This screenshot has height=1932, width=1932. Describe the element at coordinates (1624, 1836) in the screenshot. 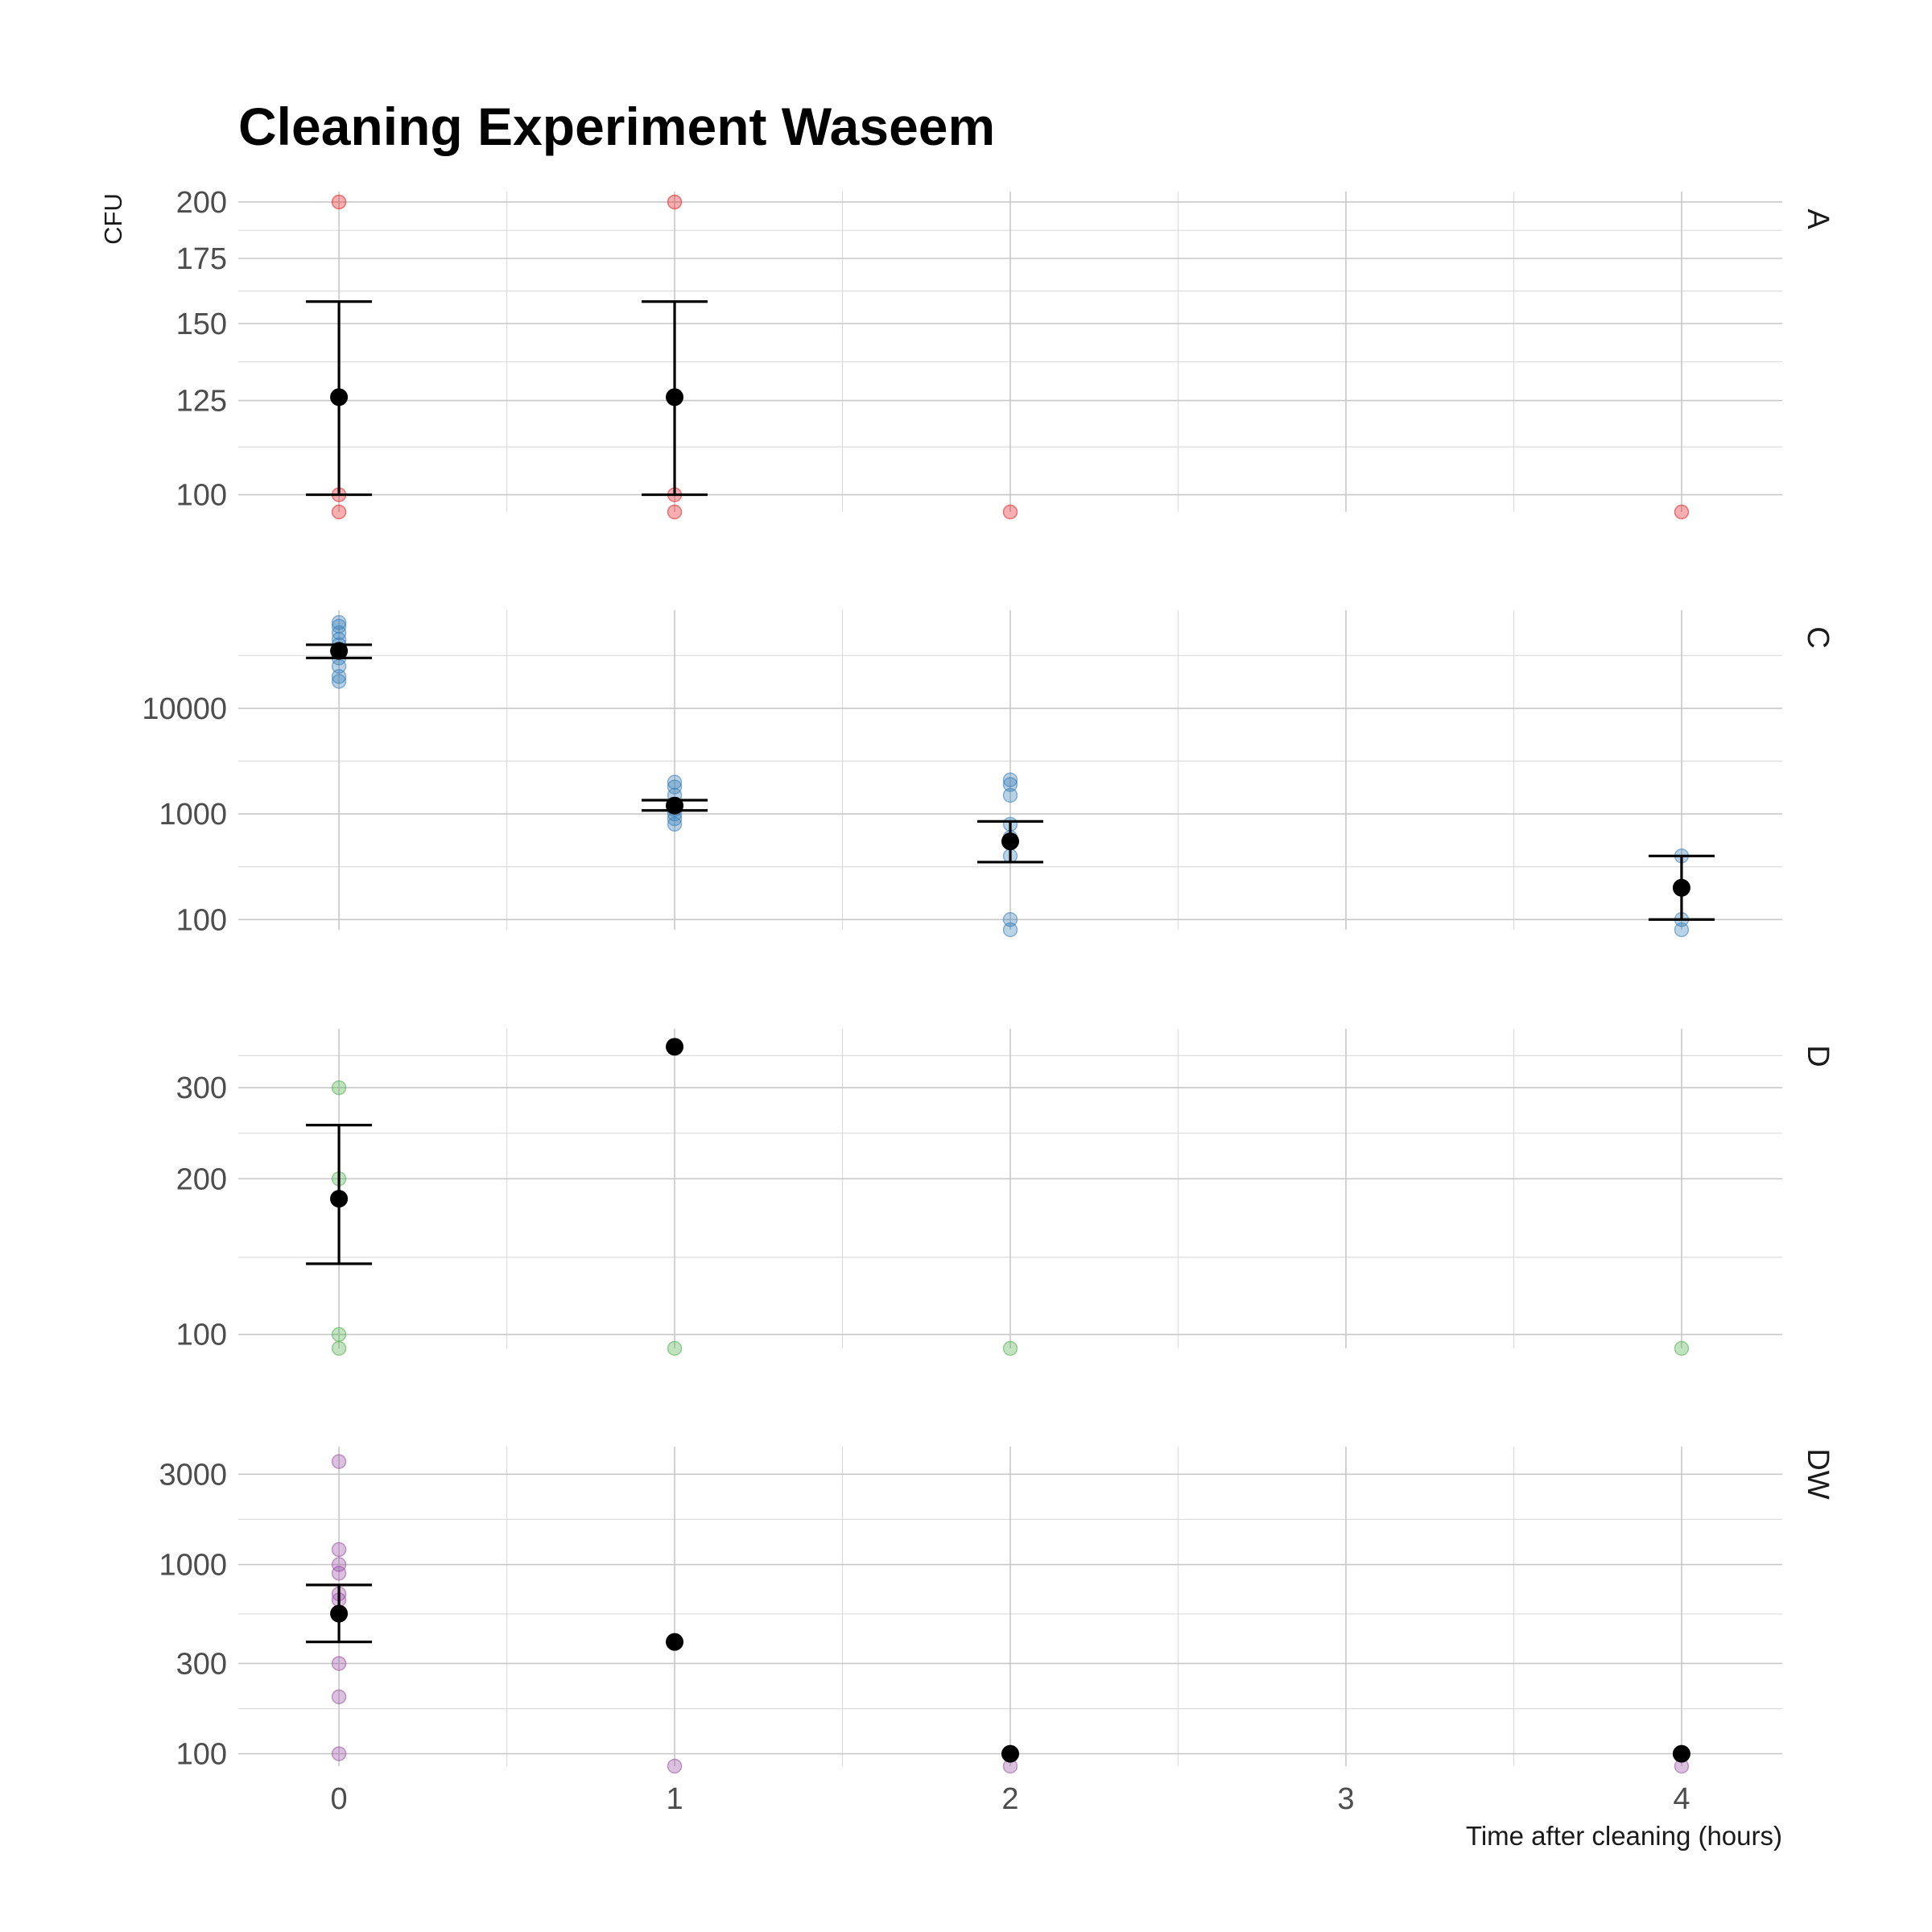

I see `x-axis-label: Time after cleaning (hours)` at that location.